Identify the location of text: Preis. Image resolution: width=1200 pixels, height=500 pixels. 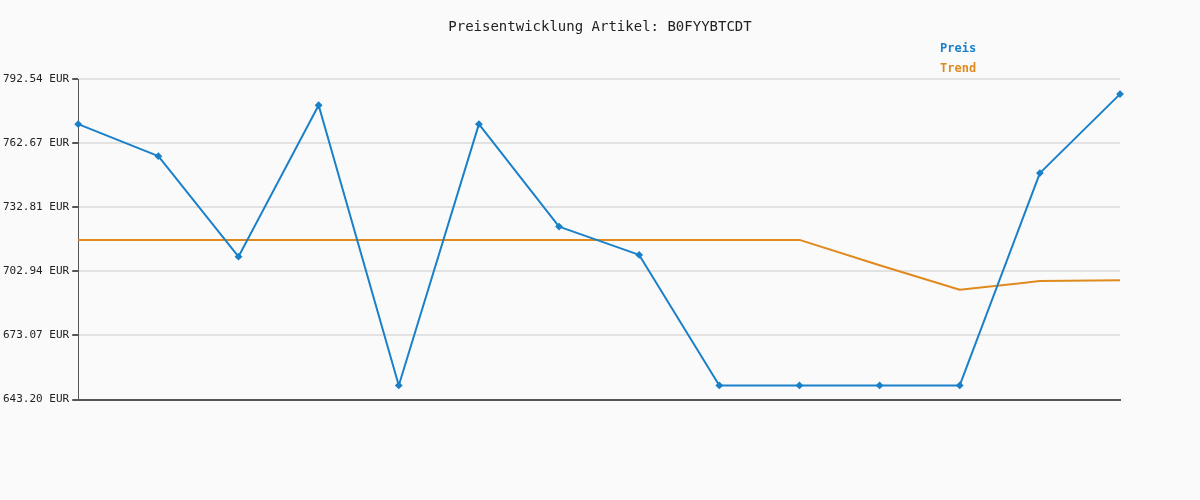
(958, 48).